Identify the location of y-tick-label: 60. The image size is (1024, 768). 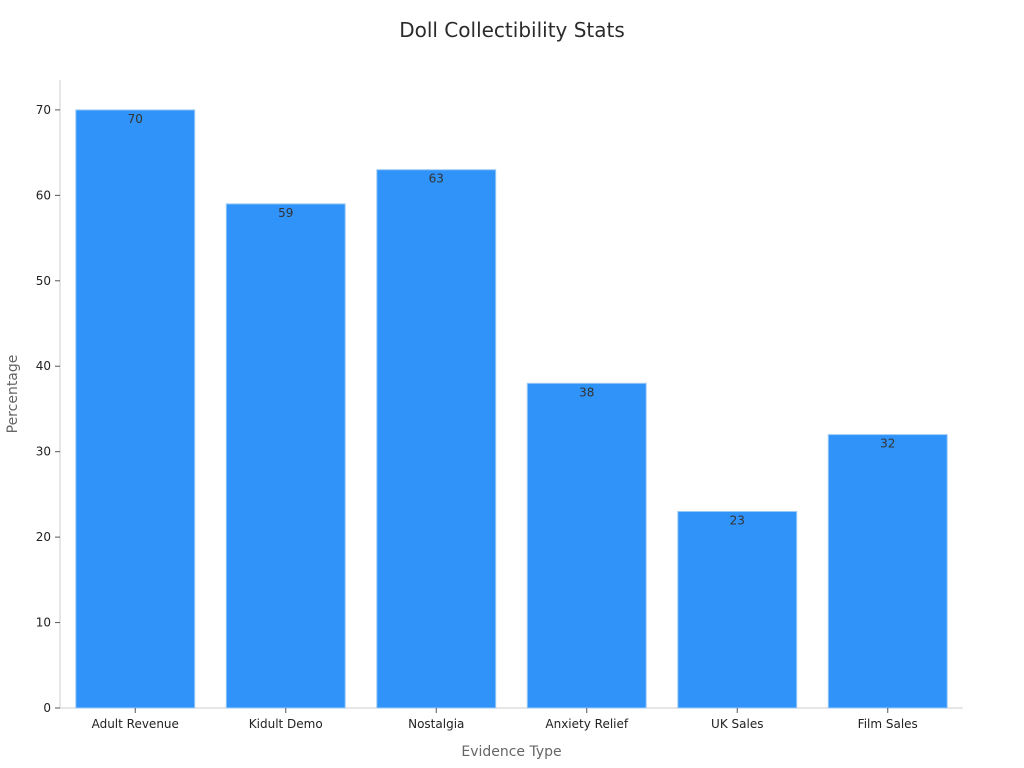
(43, 195).